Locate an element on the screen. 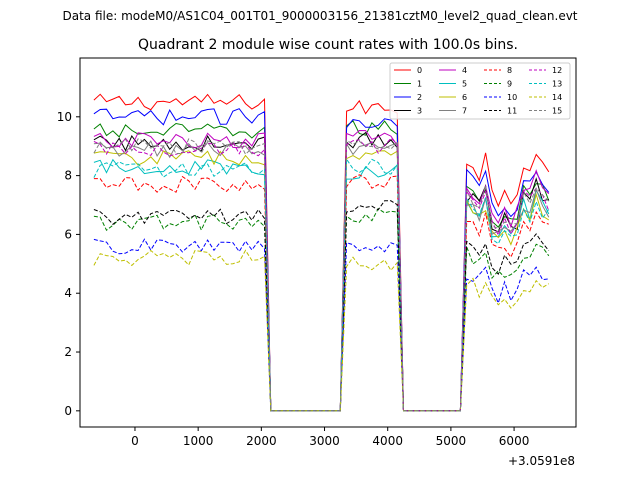  y-tick-label: 4 is located at coordinates (68, 293).